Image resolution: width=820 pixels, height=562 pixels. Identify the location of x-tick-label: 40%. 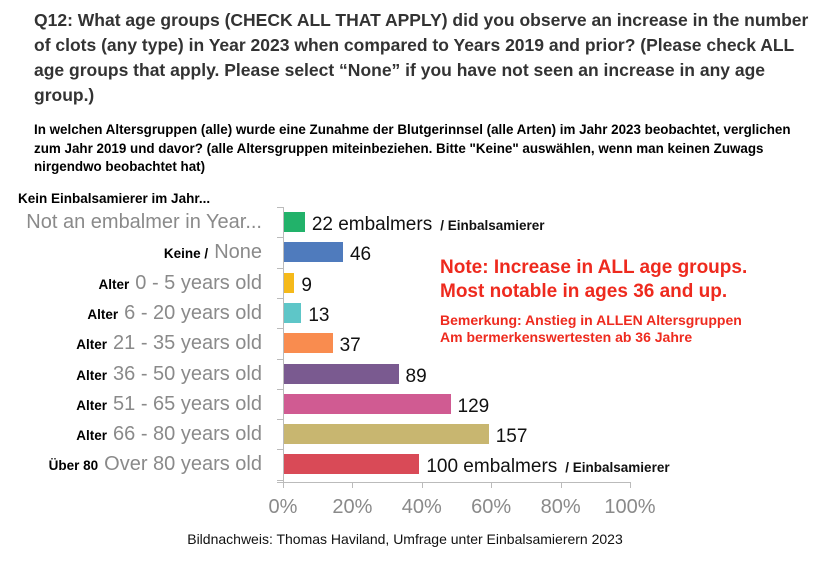
(421, 507).